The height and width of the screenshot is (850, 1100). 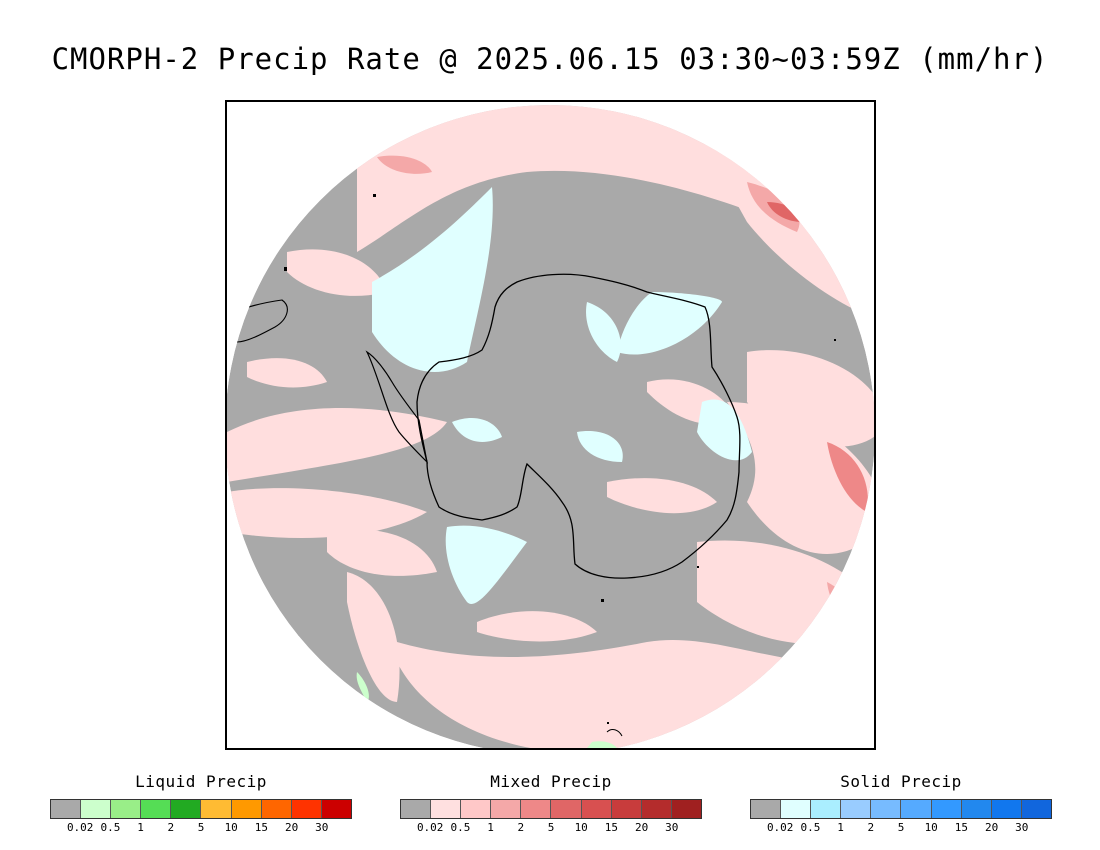 What do you see at coordinates (901, 781) in the screenshot?
I see `legend-title: Solid Precip` at bounding box center [901, 781].